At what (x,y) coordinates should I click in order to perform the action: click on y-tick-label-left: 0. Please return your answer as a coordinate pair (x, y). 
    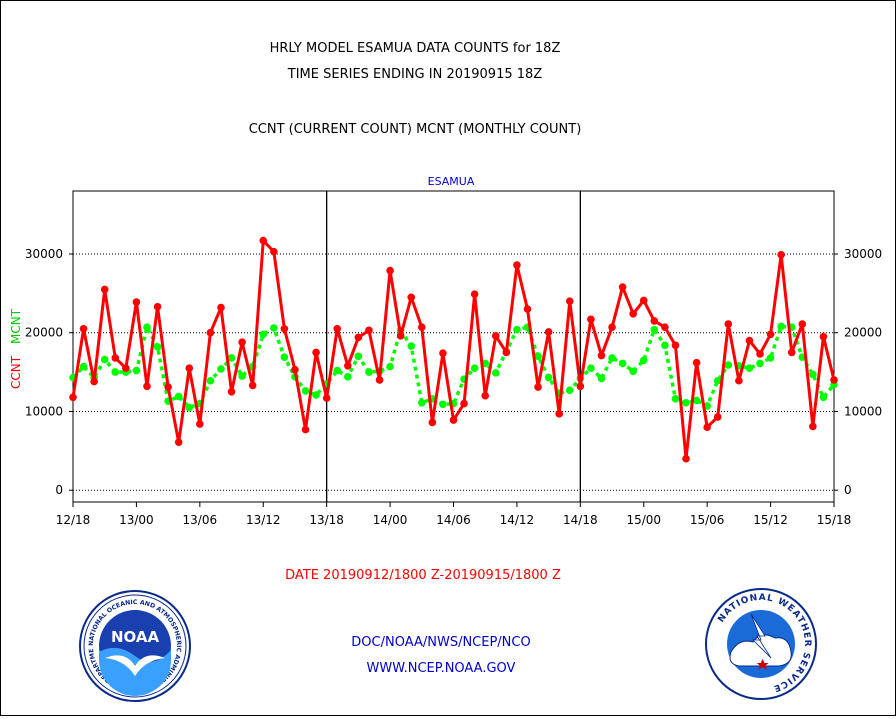
    Looking at the image, I should click on (59, 490).